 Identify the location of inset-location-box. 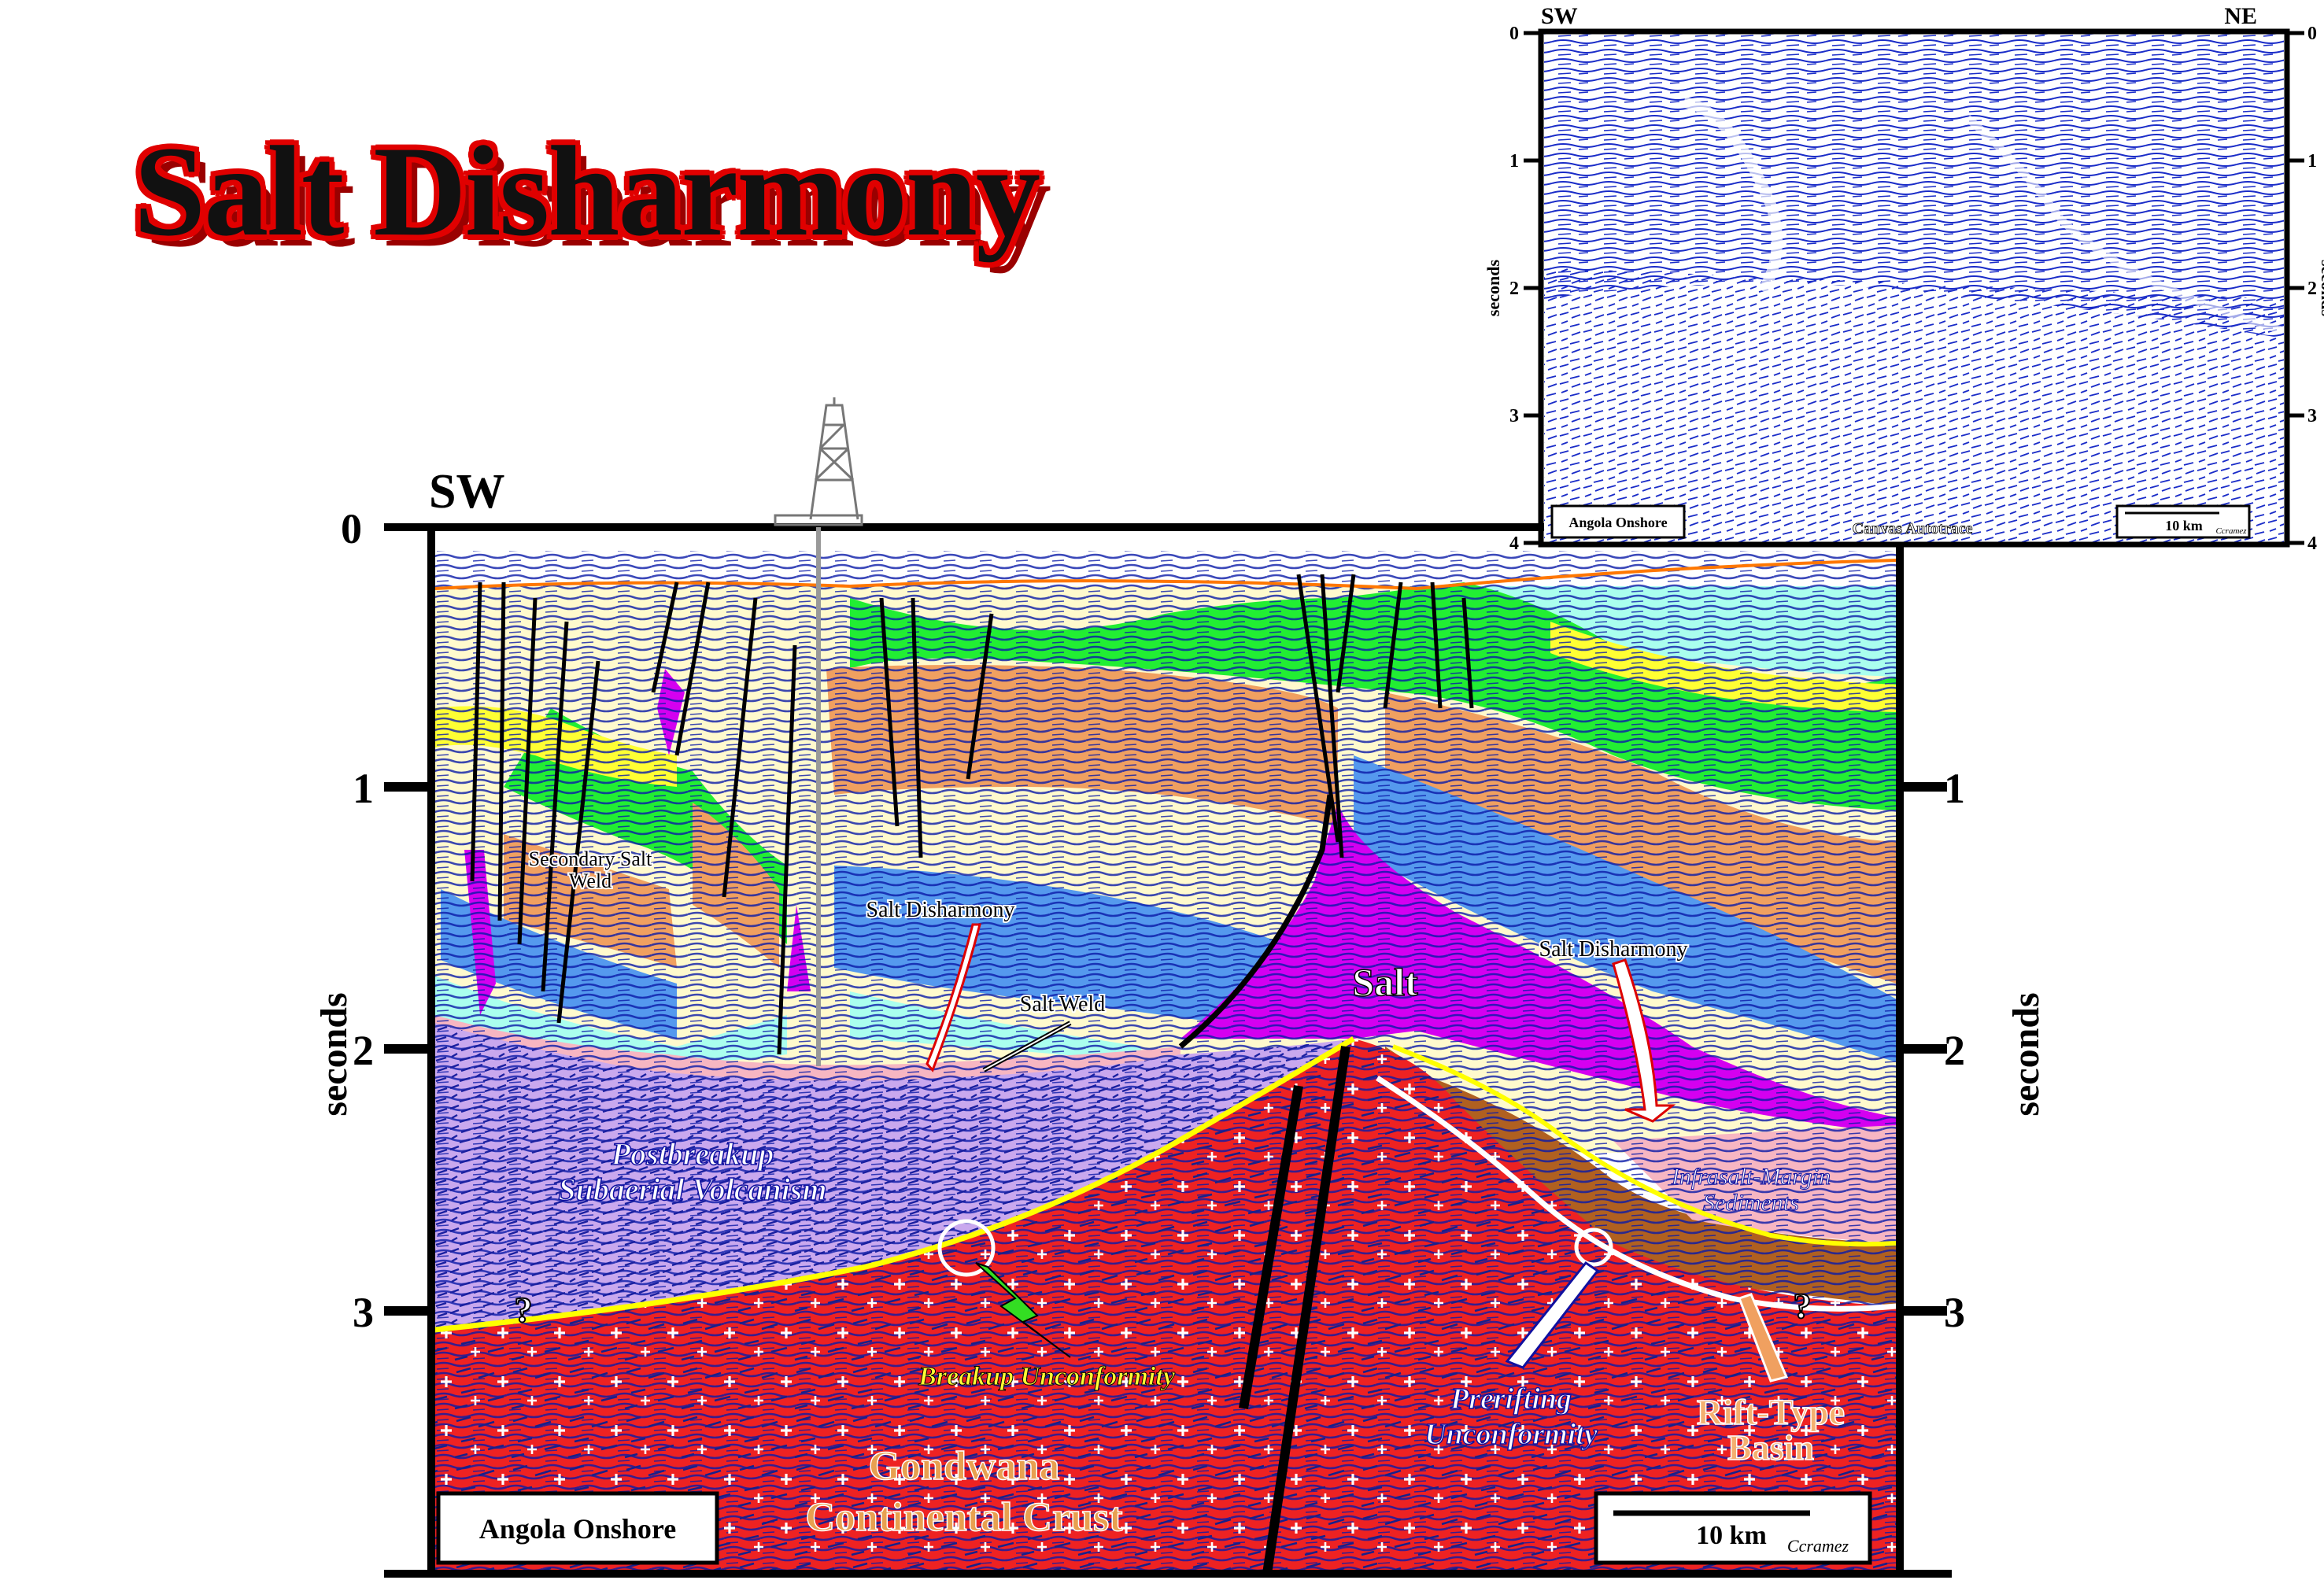
(1618, 521).